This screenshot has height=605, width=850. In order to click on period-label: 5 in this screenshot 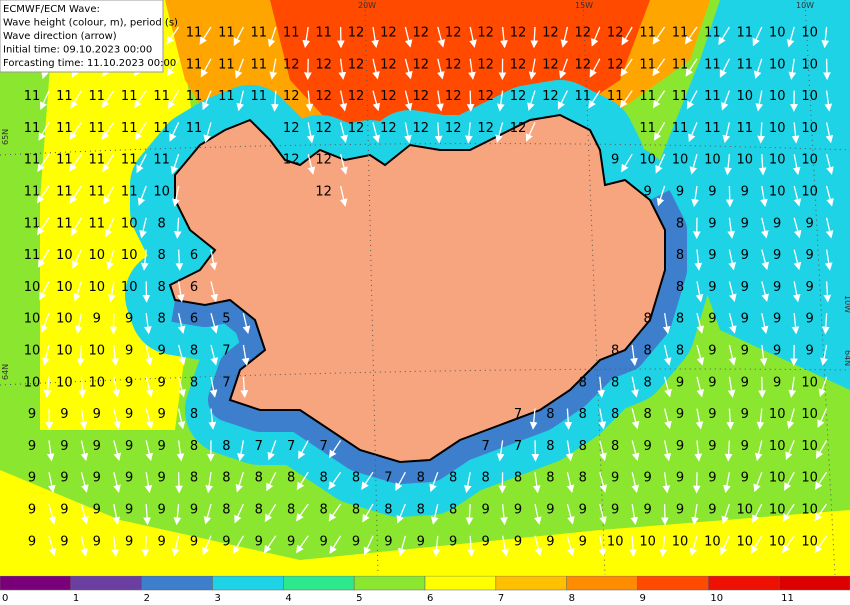, I will do `click(226, 319)`.